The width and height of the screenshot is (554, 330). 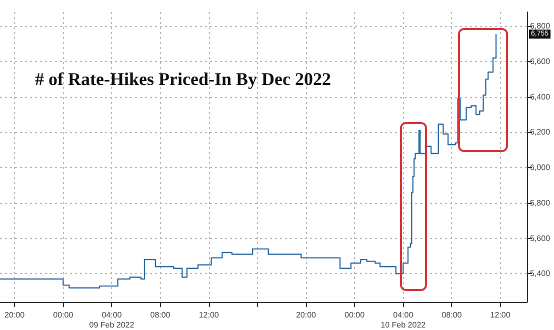 I want to click on x-tick-label: 04:00 09 Feb 2022, so click(x=112, y=320).